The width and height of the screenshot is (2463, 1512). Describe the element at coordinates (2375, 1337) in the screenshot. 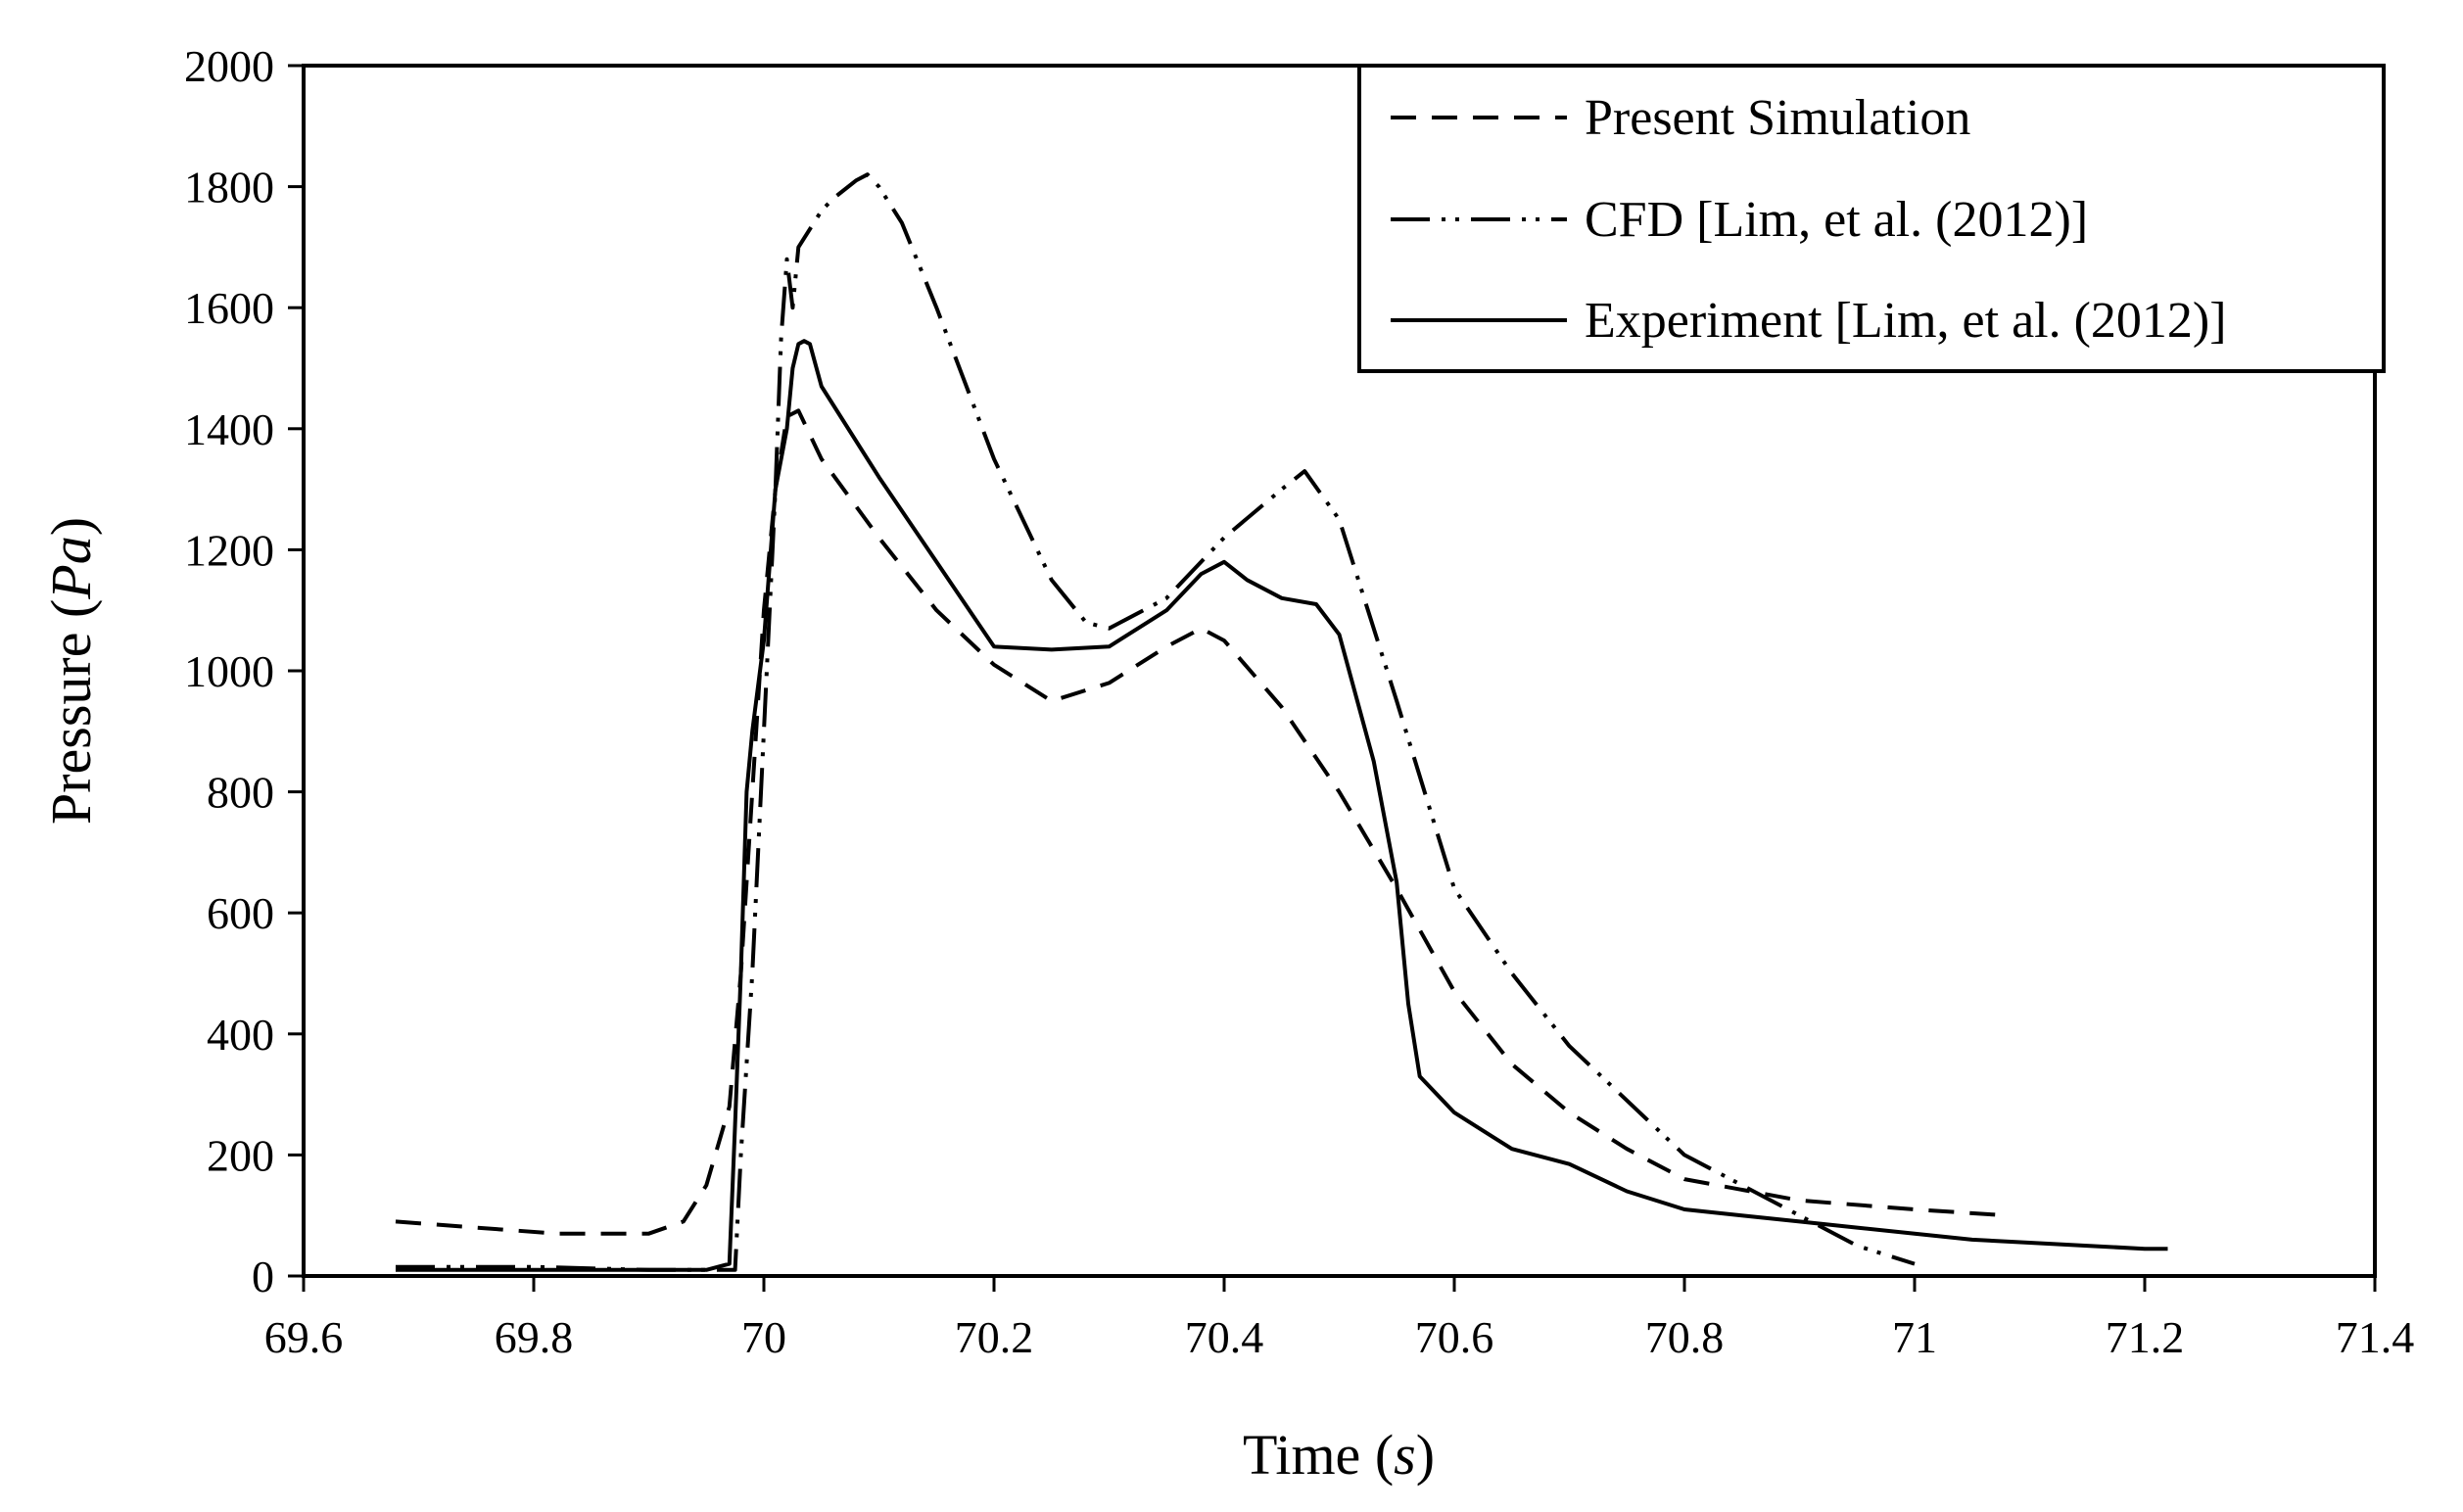

I see `x-tick-label: 71.4` at that location.